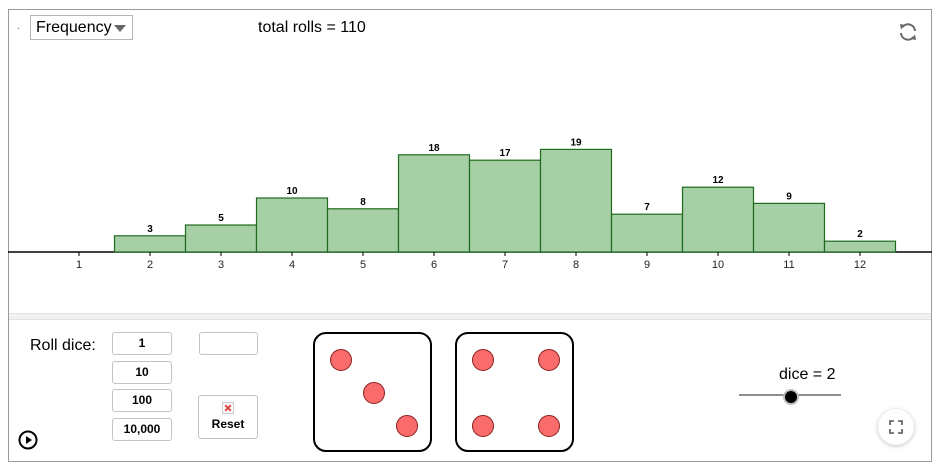  Describe the element at coordinates (434, 148) in the screenshot. I see `bar-value-label: 18` at that location.